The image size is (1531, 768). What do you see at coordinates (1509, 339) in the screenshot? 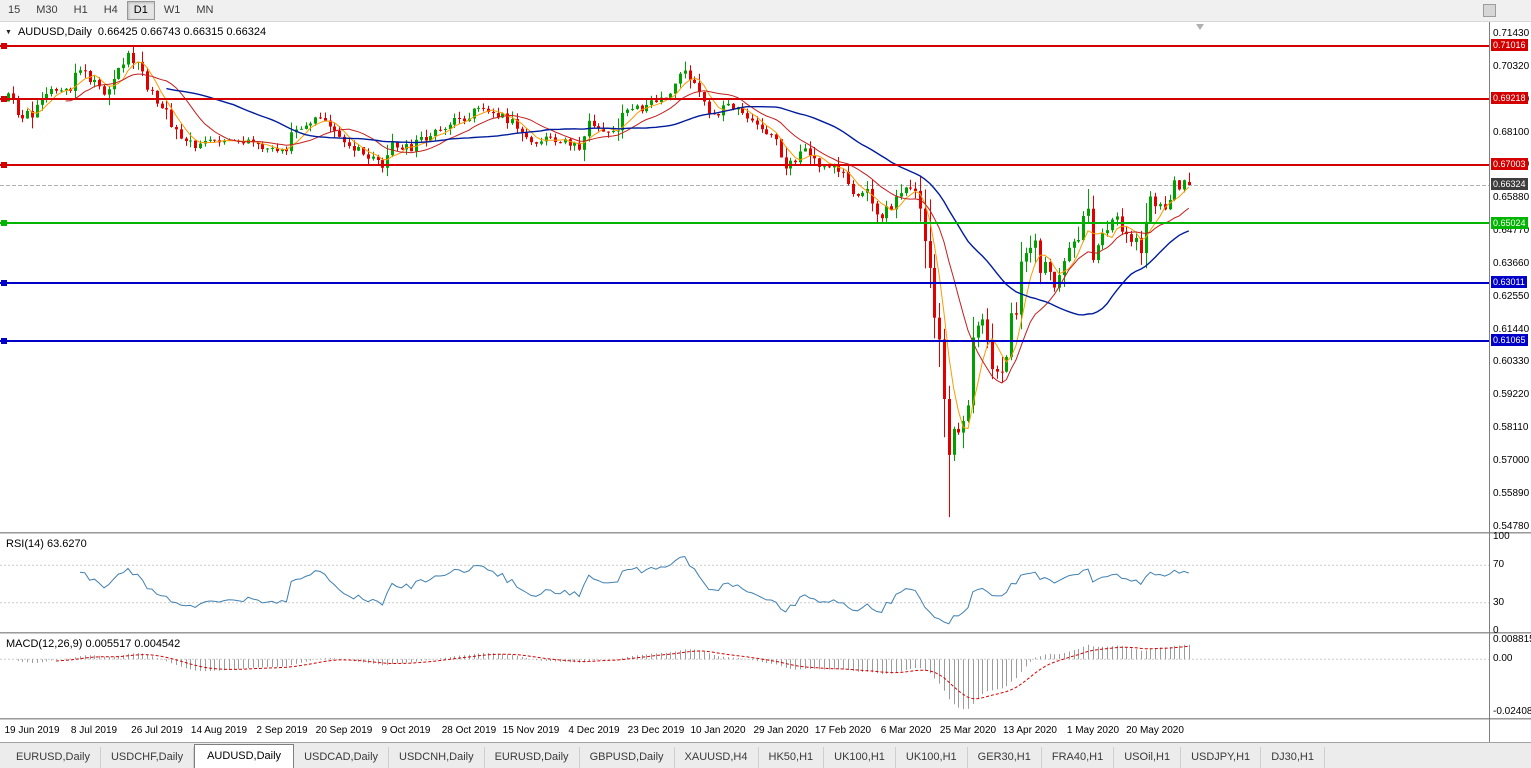
I see `hline-price-label: 0.61065` at bounding box center [1509, 339].